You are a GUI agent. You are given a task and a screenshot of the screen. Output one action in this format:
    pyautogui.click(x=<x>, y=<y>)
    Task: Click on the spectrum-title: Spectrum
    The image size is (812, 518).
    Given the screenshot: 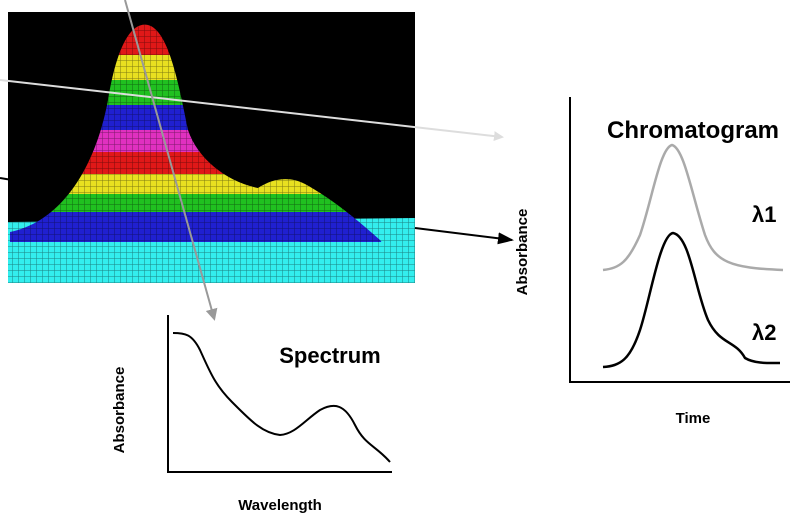 What is the action you would take?
    pyautogui.click(x=329, y=355)
    